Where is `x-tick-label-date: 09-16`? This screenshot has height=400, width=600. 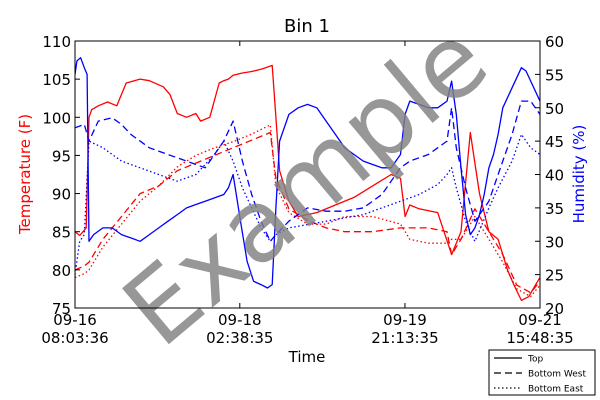
x-tick-label-date: 09-16 is located at coordinates (75, 320).